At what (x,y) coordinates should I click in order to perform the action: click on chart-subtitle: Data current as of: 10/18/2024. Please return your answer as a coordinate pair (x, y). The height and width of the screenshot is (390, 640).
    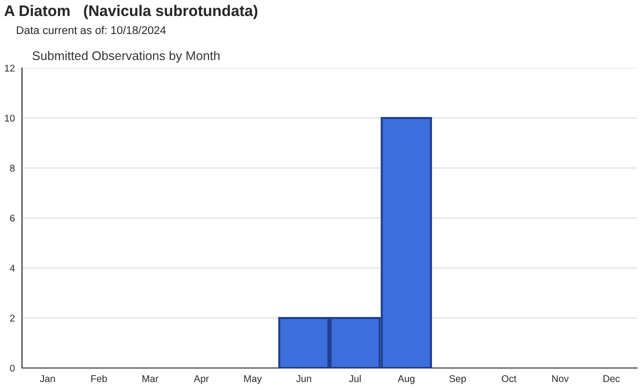
    Looking at the image, I should click on (91, 30).